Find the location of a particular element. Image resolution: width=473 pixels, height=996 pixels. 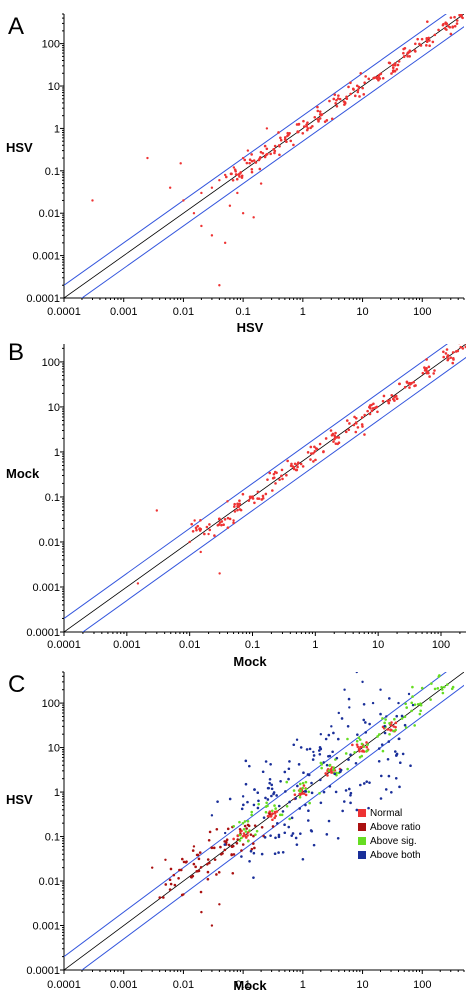

legend-label: Above ratio is located at coordinates (395, 827).